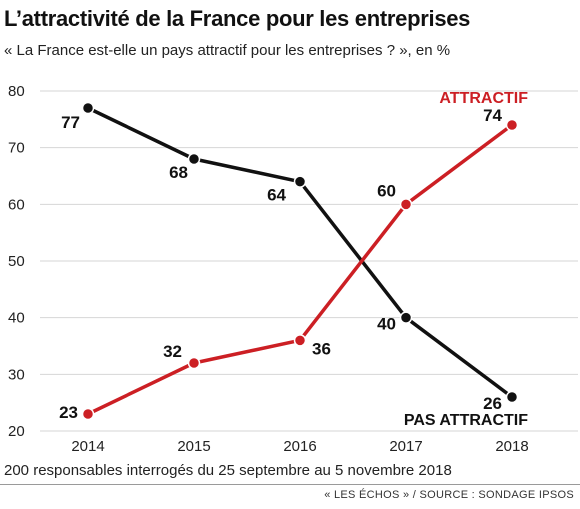 The image size is (580, 509). Describe the element at coordinates (466, 420) in the screenshot. I see `series-name-label: PAS ATTRACTIF` at that location.